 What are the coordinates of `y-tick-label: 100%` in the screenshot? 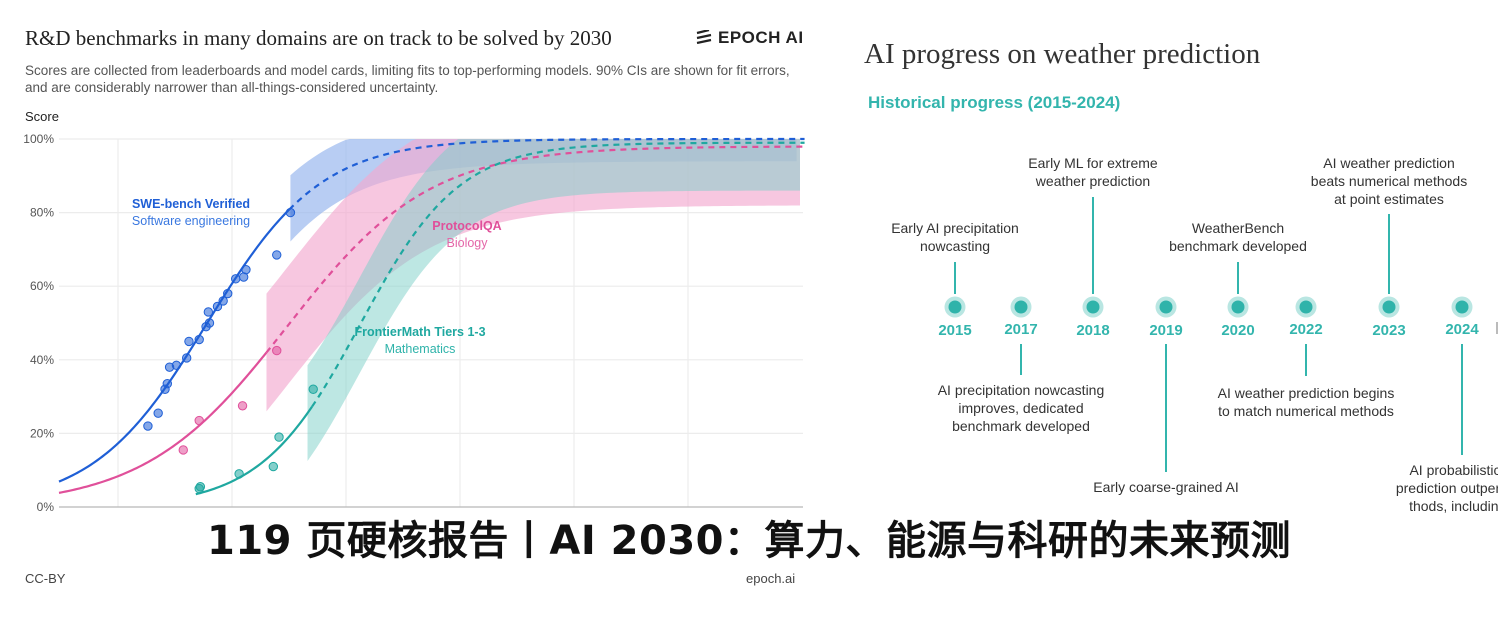 It's located at (38, 139).